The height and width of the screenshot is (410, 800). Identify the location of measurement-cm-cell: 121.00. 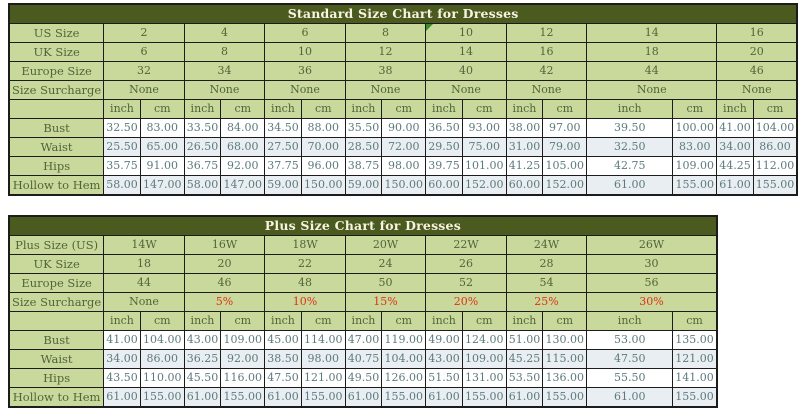
(695, 359).